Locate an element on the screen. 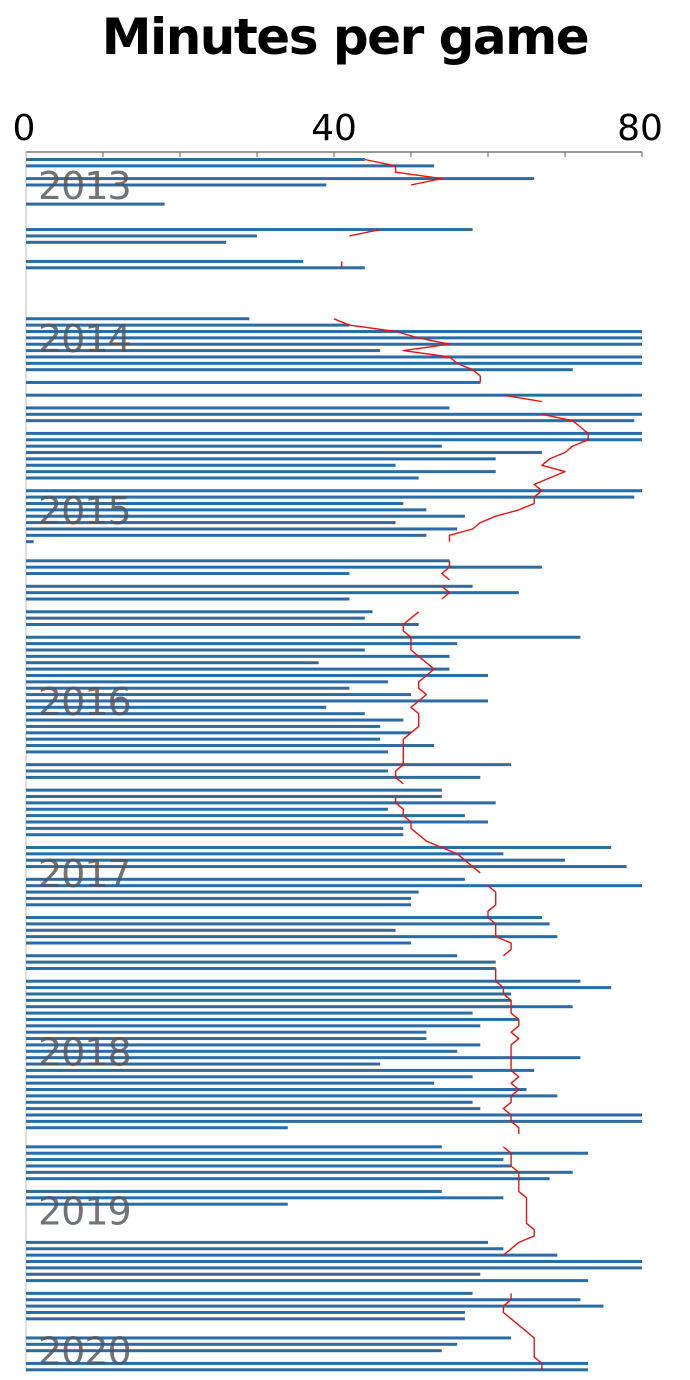 This screenshot has height=1380, width=690. x-tick-label: 0 is located at coordinates (24, 128).